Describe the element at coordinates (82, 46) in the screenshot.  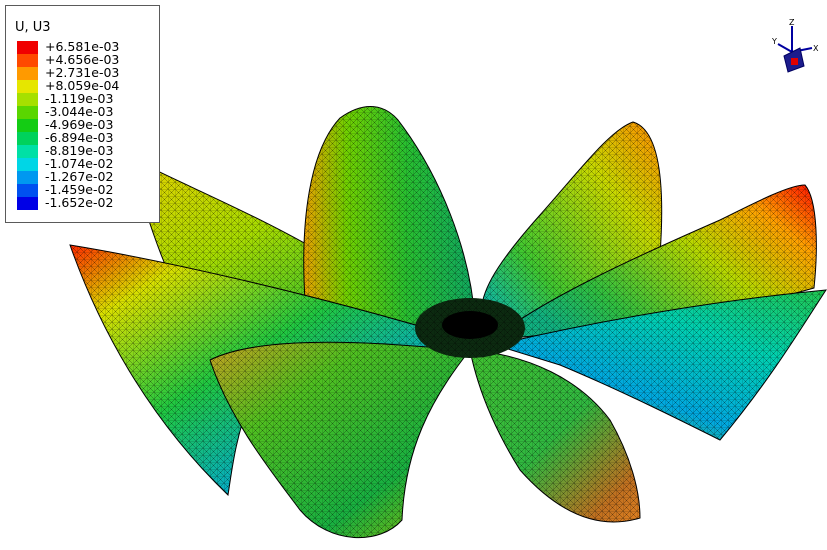
I see `legend-value: +6.581e-03` at that location.